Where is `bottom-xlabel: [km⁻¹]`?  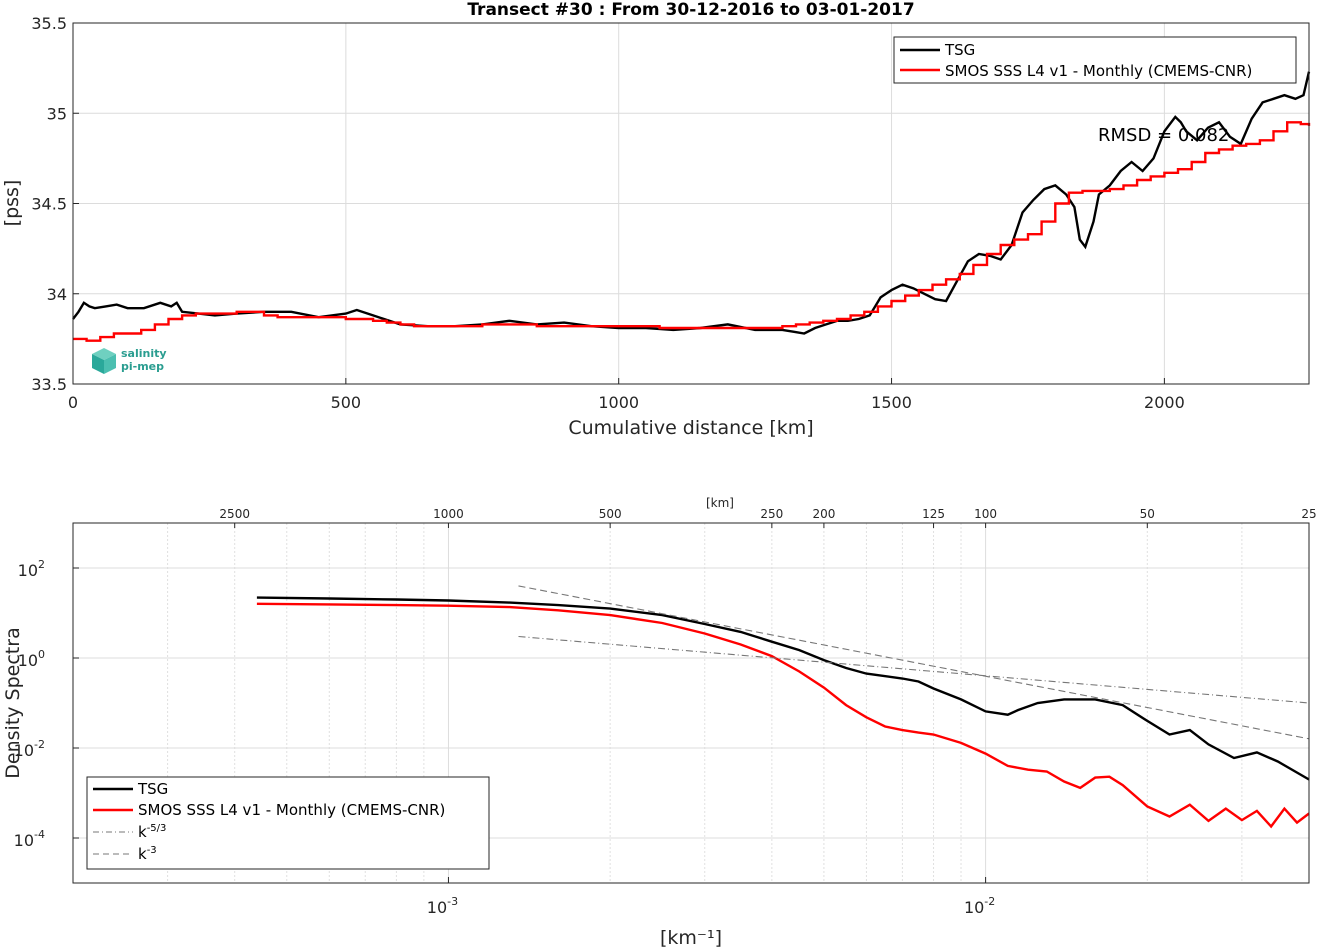
bottom-xlabel: [km⁻¹] is located at coordinates (691, 937).